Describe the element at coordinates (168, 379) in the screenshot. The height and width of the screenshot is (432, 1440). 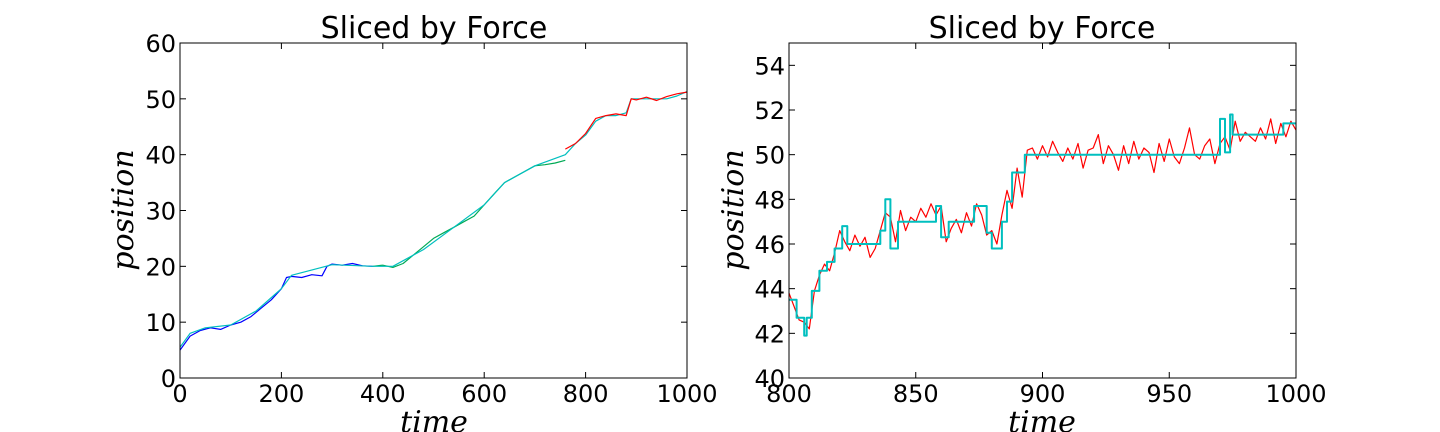
I see `y-tick-label-0-0: 0` at that location.